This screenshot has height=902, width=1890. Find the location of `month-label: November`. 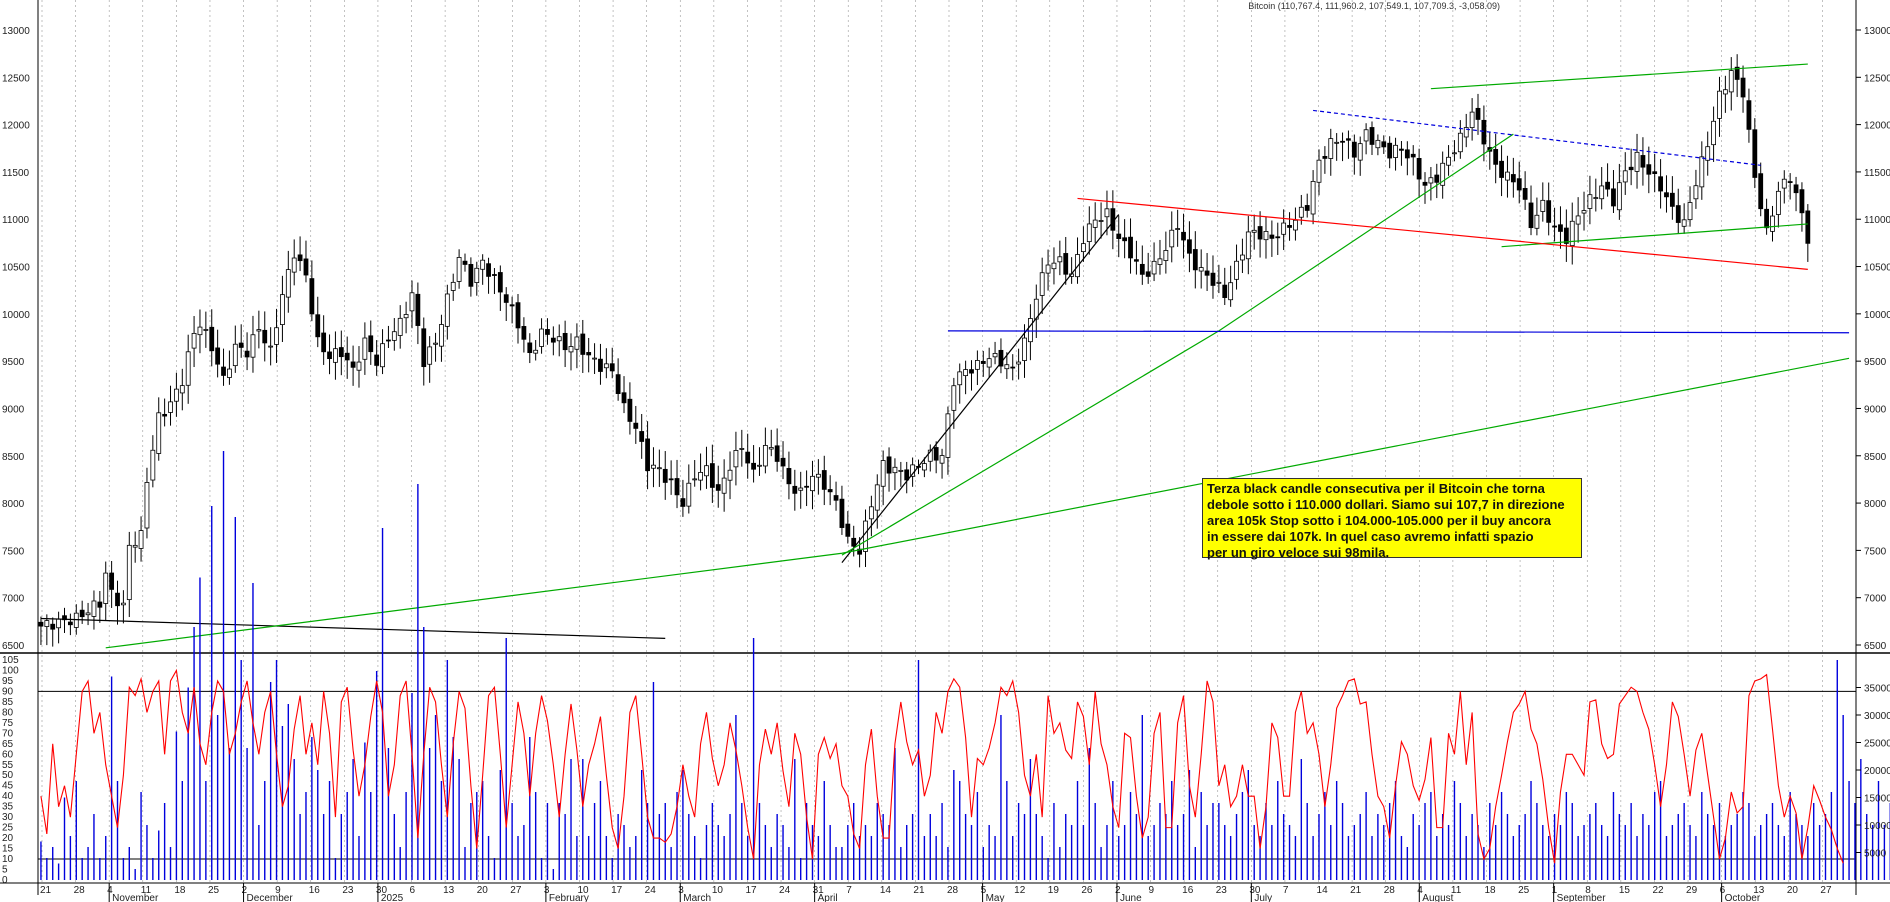

month-label: November is located at coordinates (135, 897).